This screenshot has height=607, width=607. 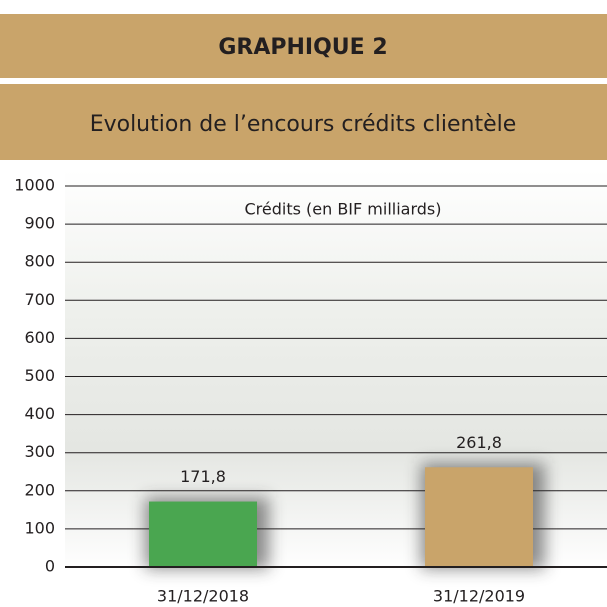 I want to click on y-tick-label: 300, so click(x=39, y=451).